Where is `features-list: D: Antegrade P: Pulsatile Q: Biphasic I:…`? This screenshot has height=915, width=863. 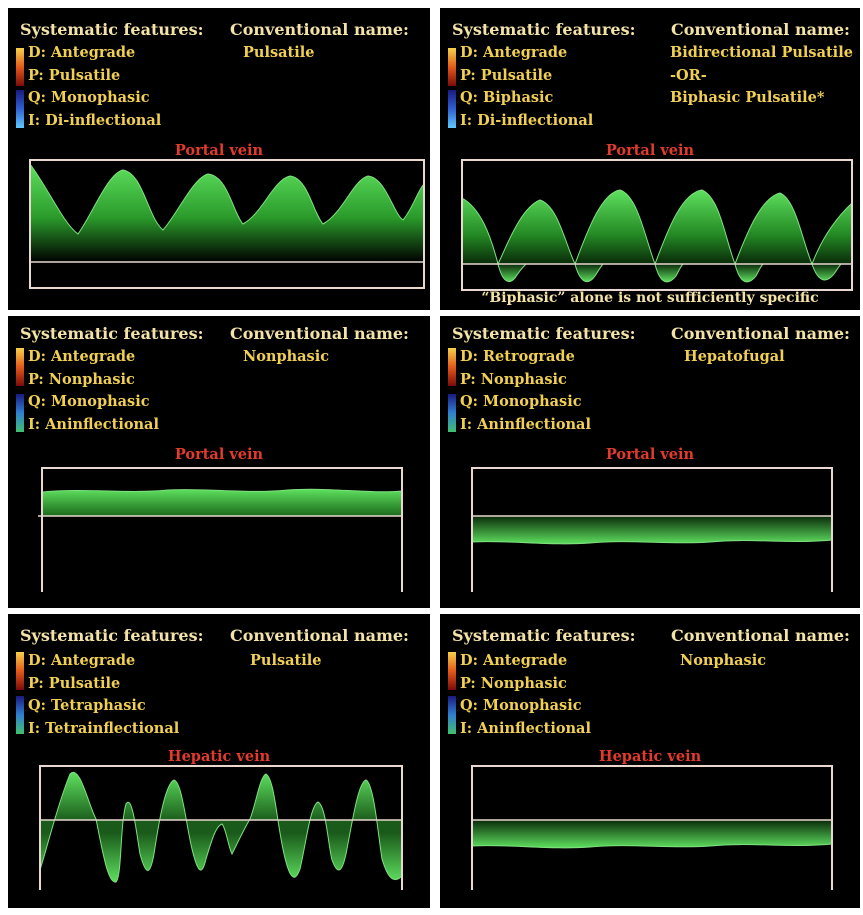 features-list: D: Antegrade P: Pulsatile Q: Biphasic I:… is located at coordinates (526, 87).